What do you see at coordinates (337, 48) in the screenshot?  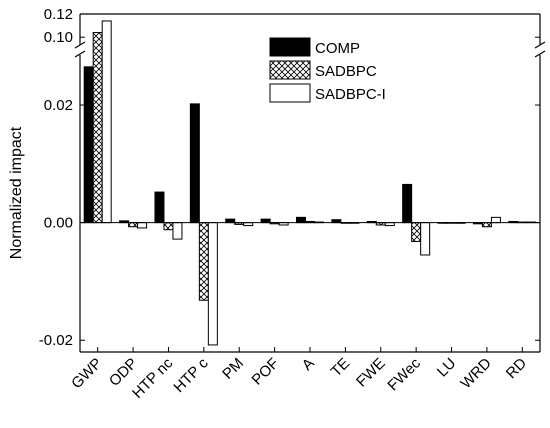 I see `legend-label-comp: COMP` at bounding box center [337, 48].